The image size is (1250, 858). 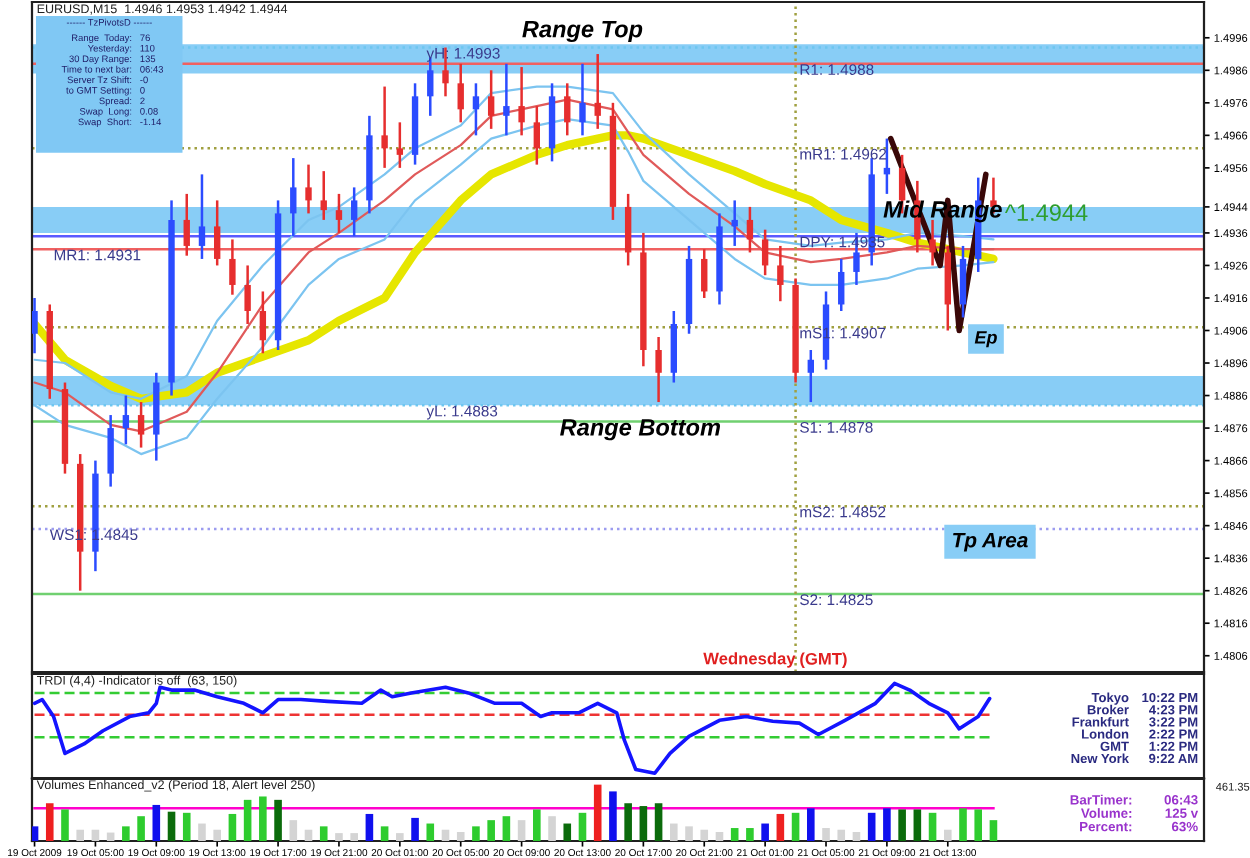 I want to click on annotation: Ep, so click(x=985, y=339).